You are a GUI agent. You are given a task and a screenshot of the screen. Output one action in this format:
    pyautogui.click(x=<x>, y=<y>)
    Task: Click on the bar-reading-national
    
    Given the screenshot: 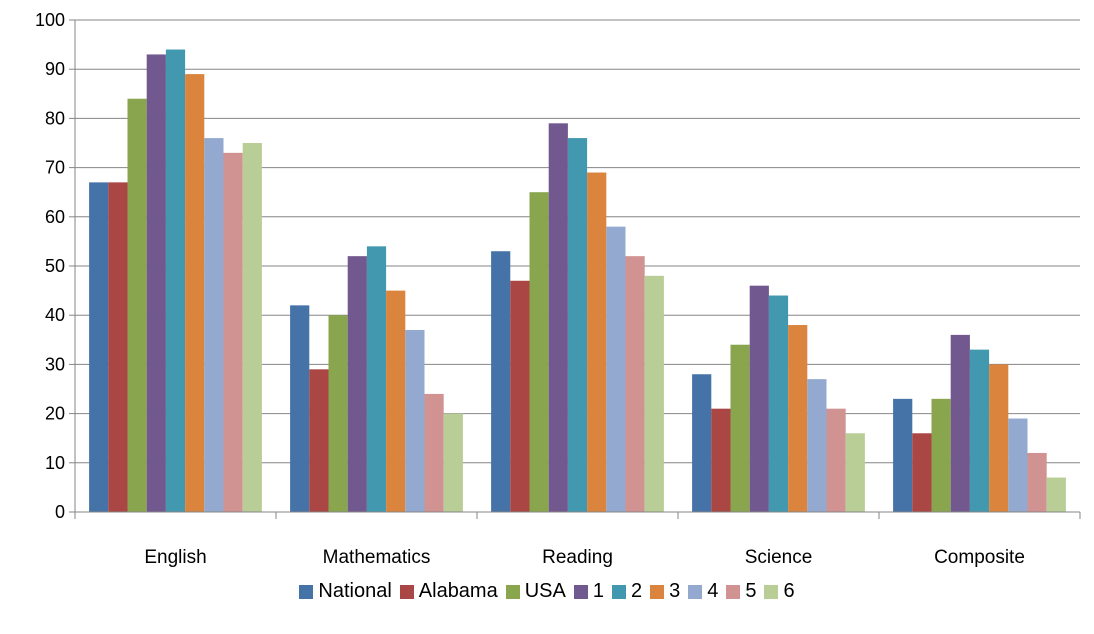 What is the action you would take?
    pyautogui.click(x=501, y=382)
    